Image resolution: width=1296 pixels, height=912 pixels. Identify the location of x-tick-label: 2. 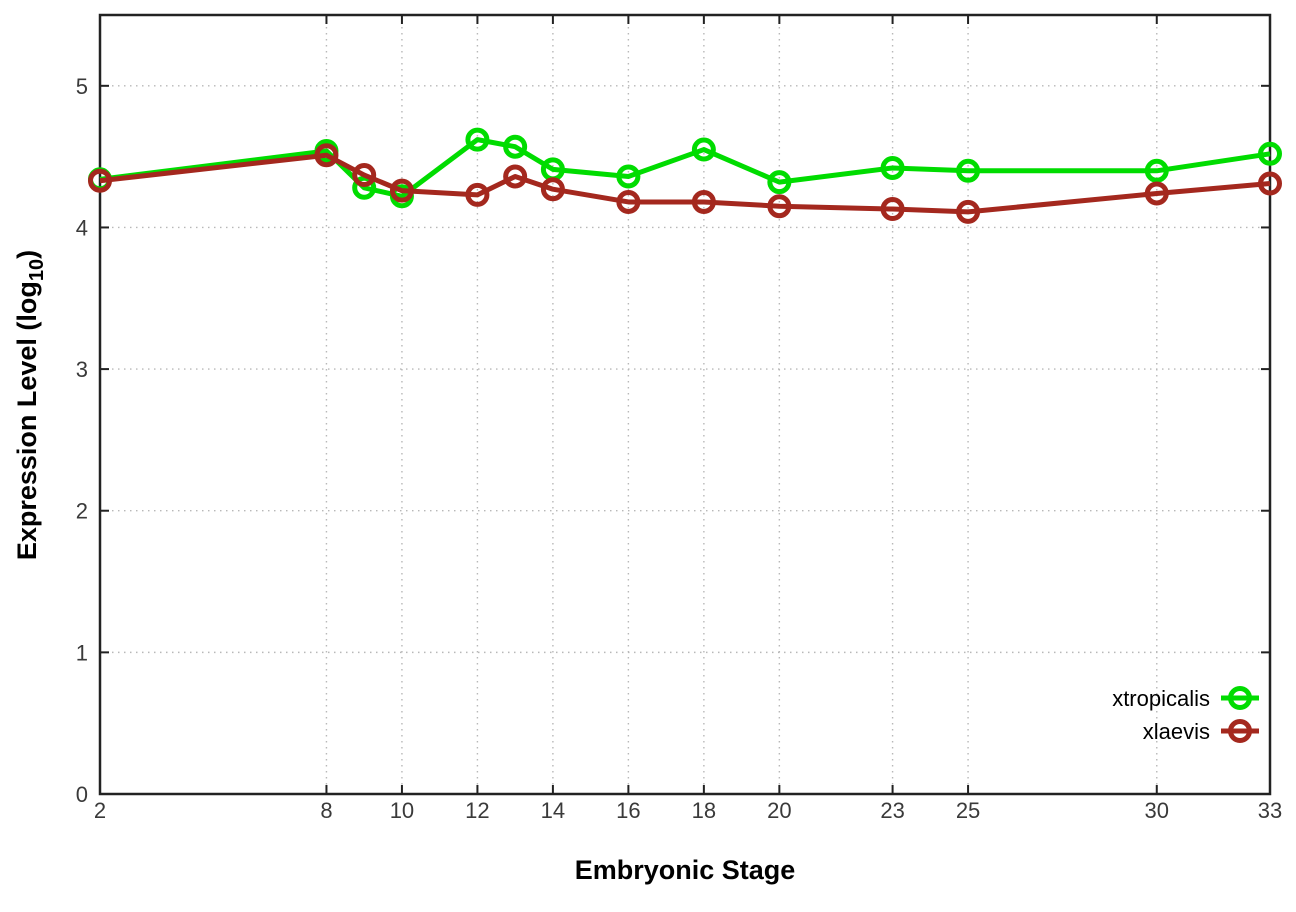
(100, 810).